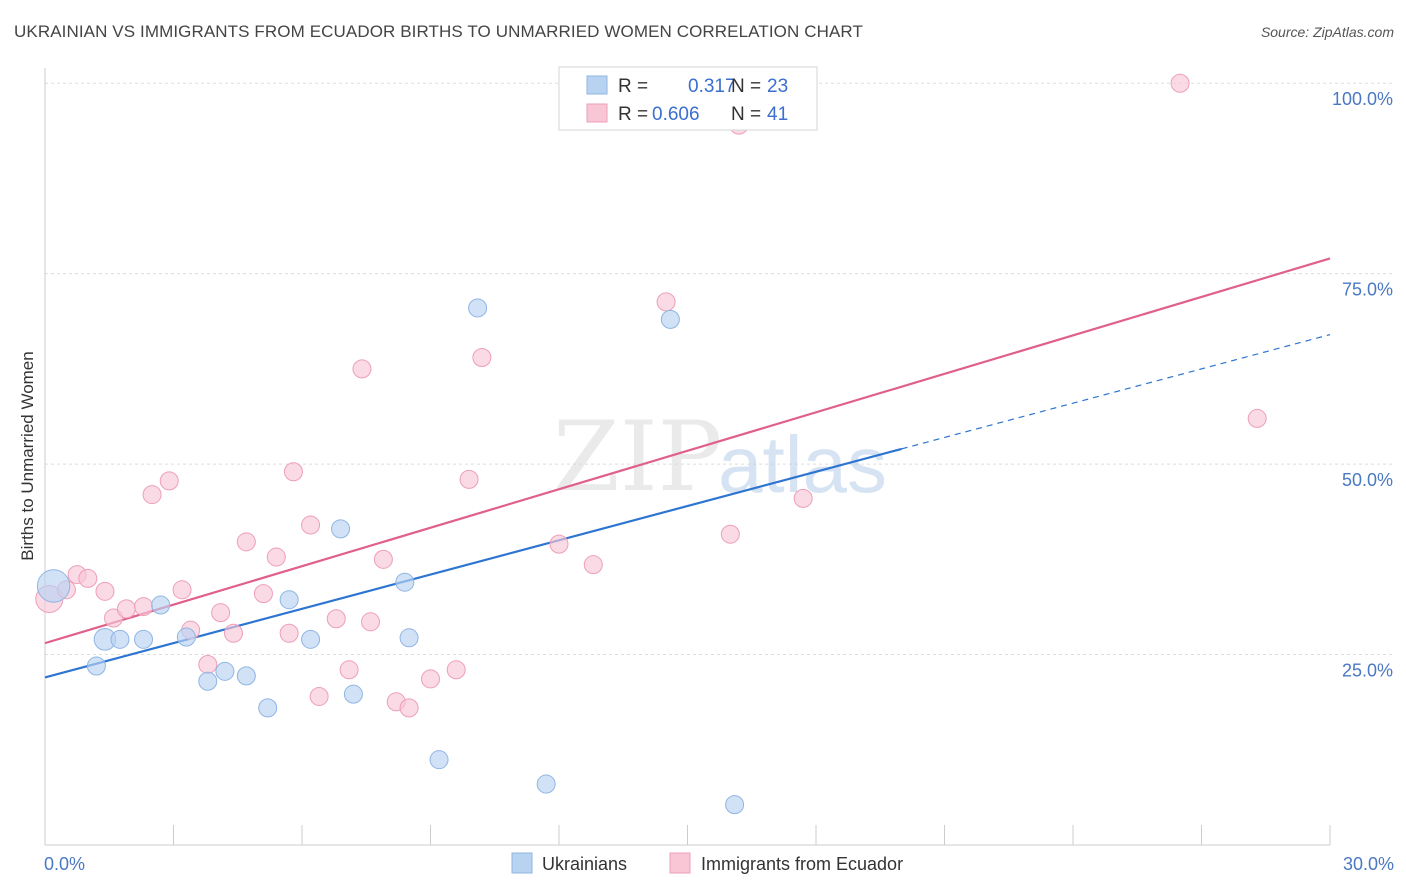 This screenshot has width=1406, height=892. I want to click on legend-r-value-2: 0.606, so click(676, 114).